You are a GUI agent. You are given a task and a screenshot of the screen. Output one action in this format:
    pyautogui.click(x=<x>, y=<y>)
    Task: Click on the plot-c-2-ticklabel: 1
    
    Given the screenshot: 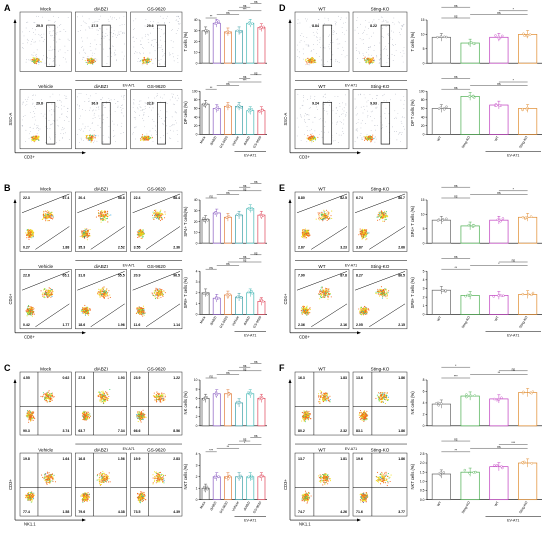 What is the action you would take?
    pyautogui.click(x=197, y=488)
    